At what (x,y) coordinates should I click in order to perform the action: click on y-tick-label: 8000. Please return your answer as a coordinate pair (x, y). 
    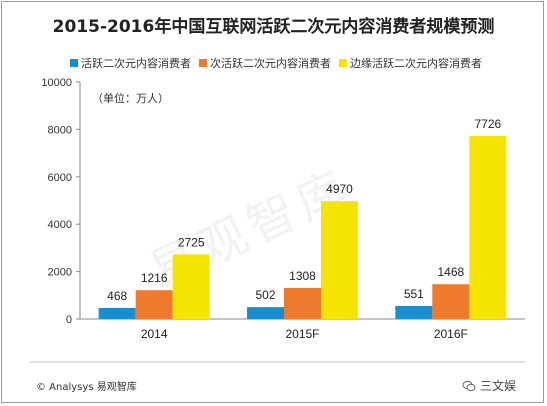
    Looking at the image, I should click on (60, 130).